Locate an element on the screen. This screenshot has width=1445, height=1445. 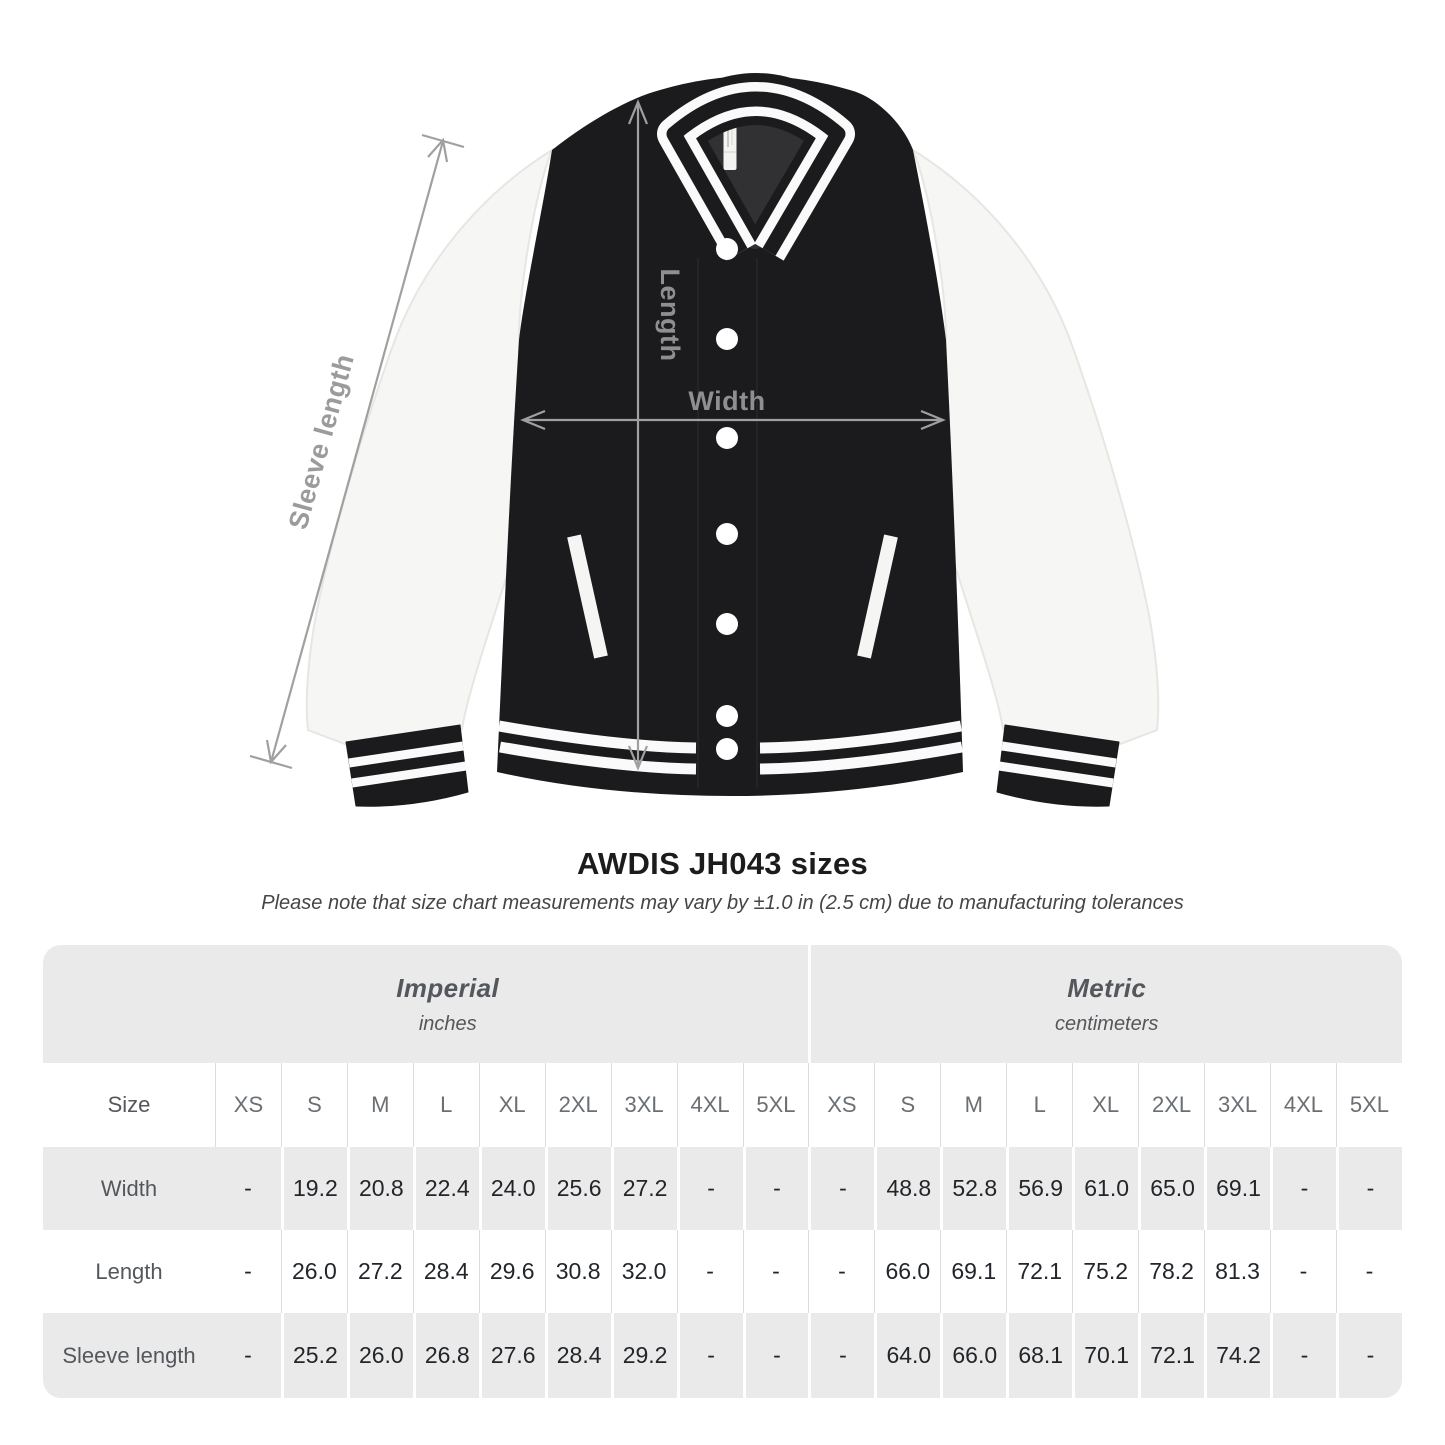
row-label: Length is located at coordinates (129, 1271).